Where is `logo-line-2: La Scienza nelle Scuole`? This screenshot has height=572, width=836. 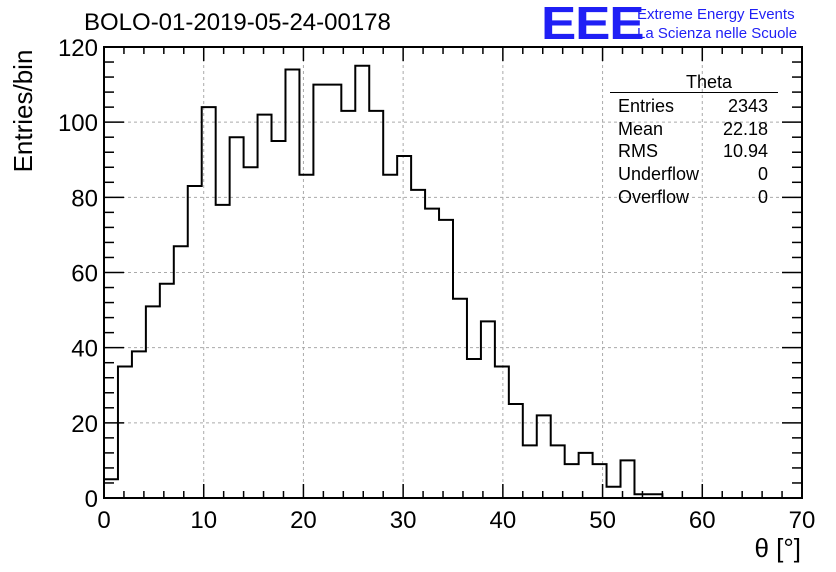
logo-line-2: La Scienza nelle Scuole is located at coordinates (717, 33).